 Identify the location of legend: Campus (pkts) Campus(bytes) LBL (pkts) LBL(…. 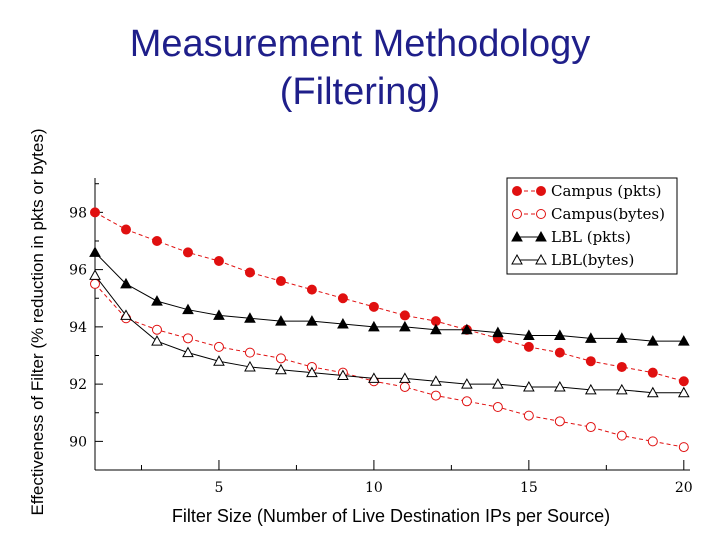
(592, 226).